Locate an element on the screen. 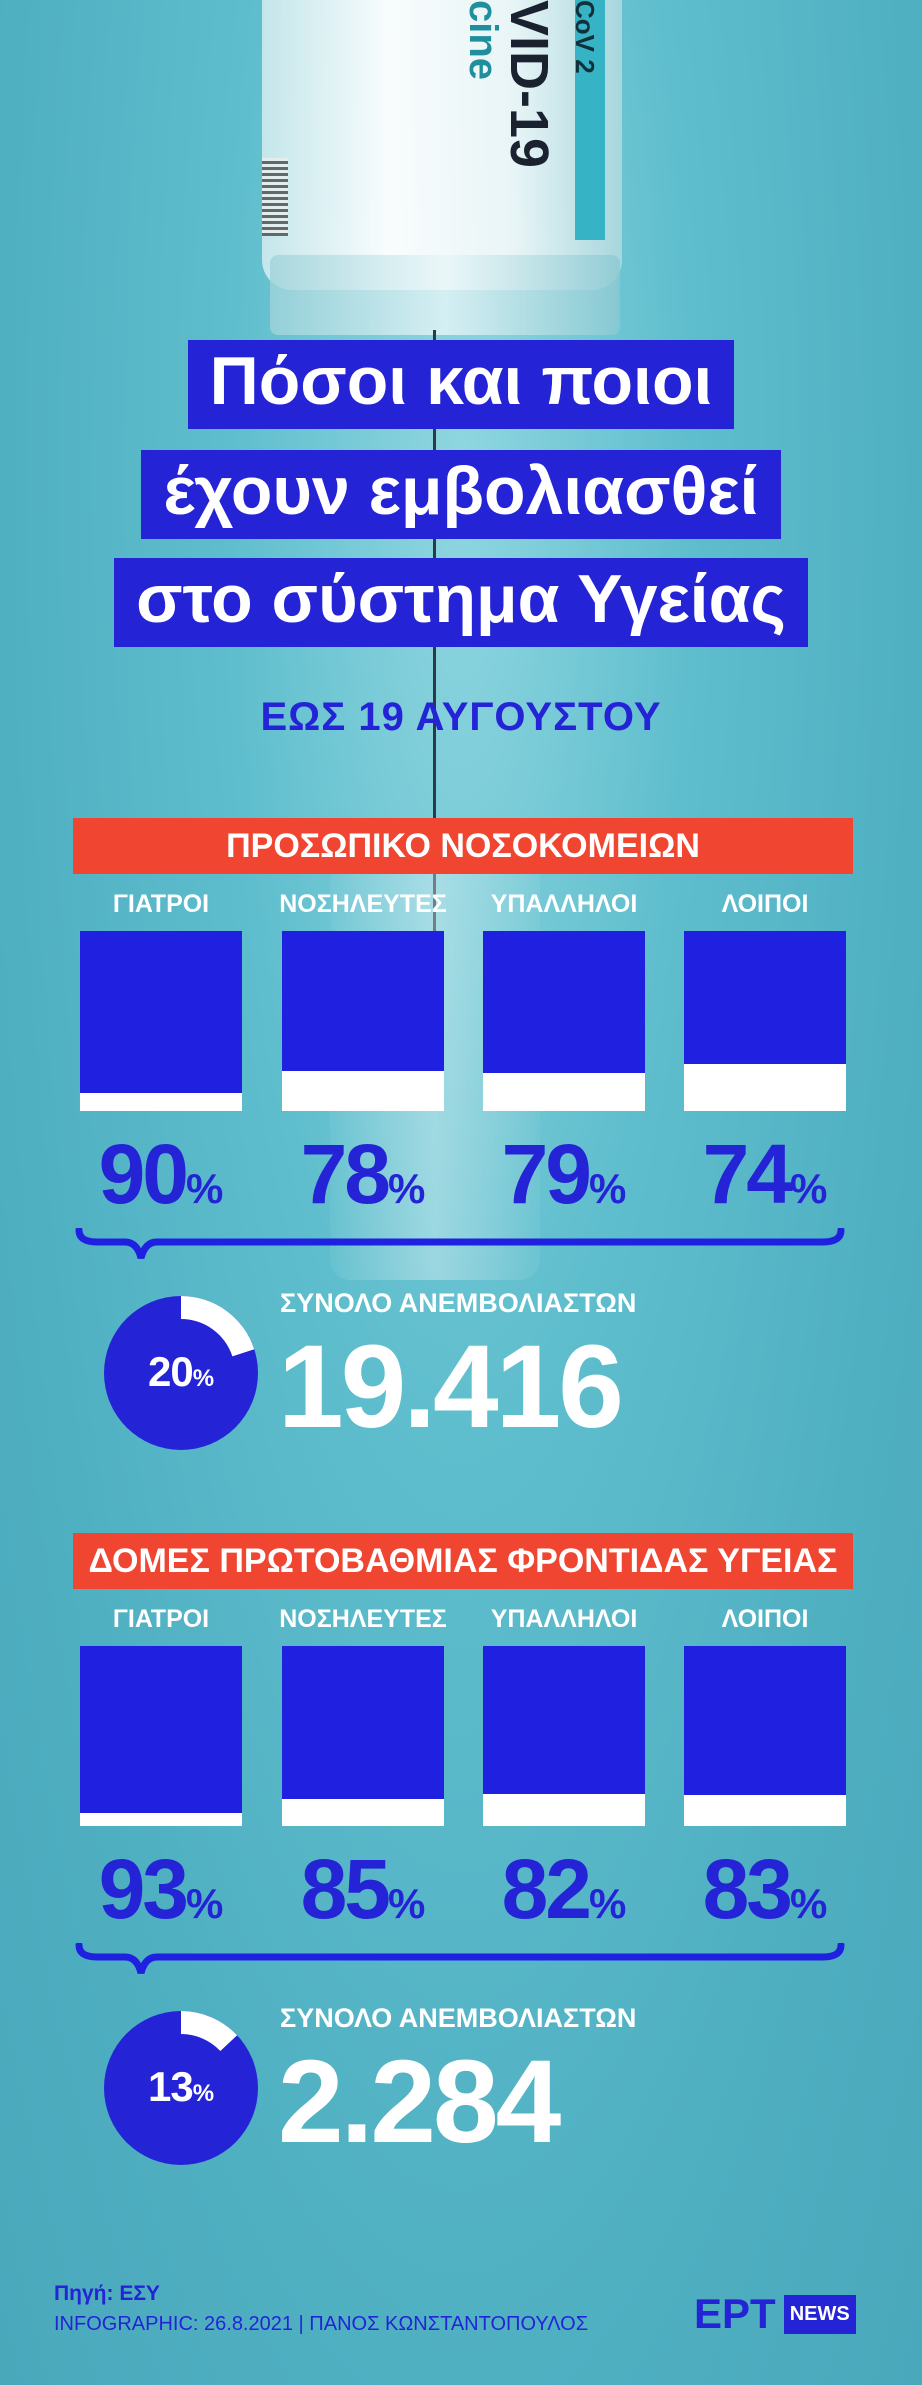  title-text-2: έχουν εμβολιασθεί is located at coordinates (461, 494).